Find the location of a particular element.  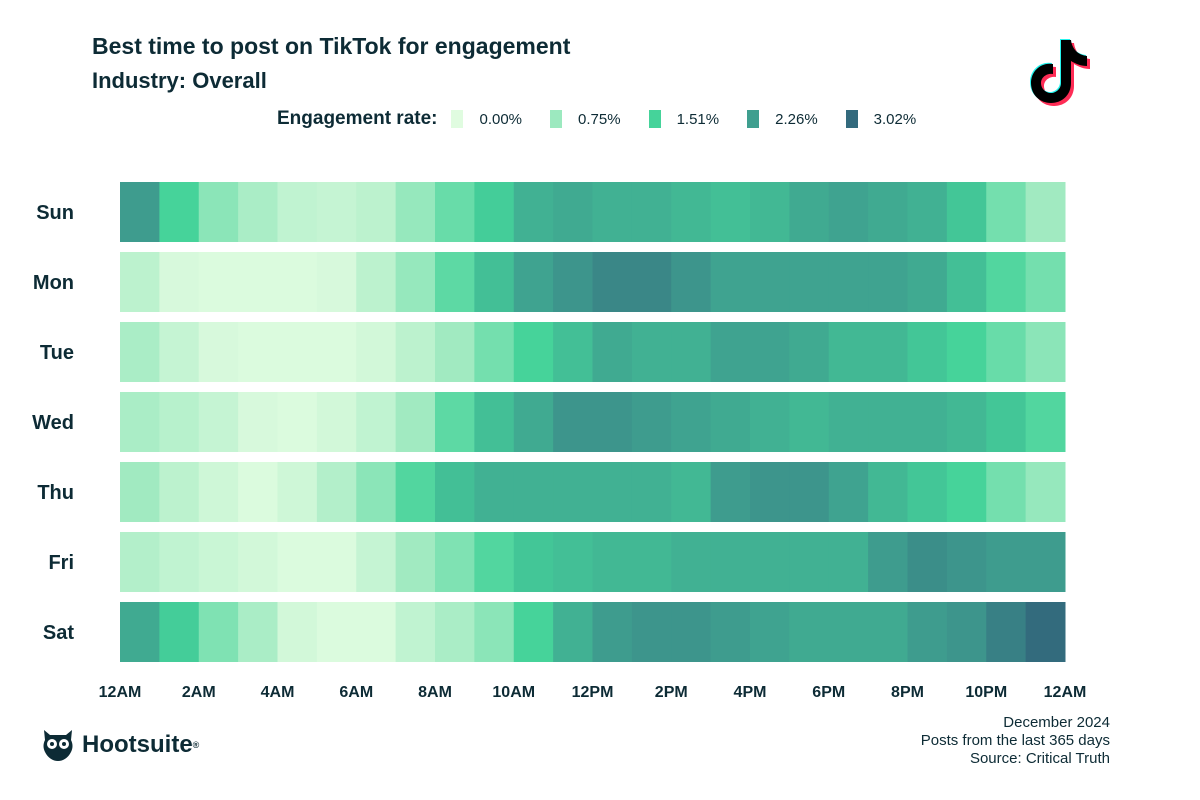

row-label-wed: Wed is located at coordinates (53, 423).